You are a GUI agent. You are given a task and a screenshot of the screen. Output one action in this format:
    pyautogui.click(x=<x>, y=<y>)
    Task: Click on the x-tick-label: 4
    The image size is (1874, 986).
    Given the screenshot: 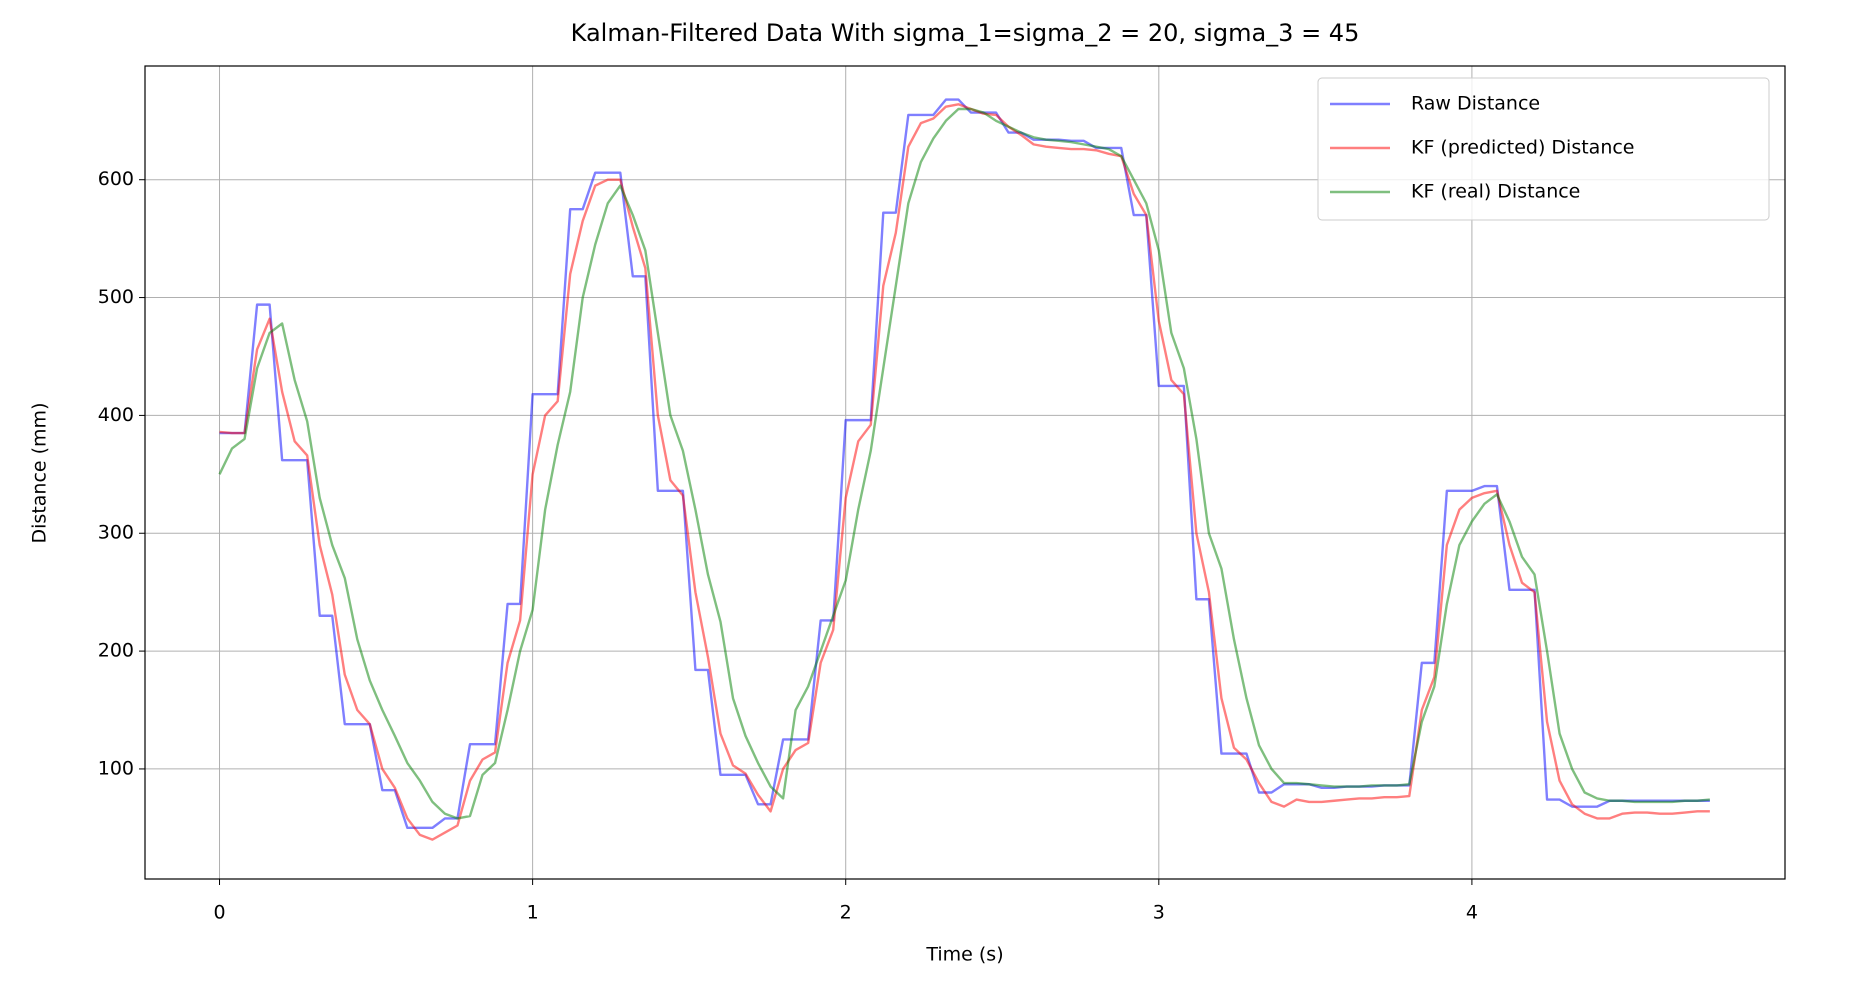 What is the action you would take?
    pyautogui.click(x=1472, y=913)
    